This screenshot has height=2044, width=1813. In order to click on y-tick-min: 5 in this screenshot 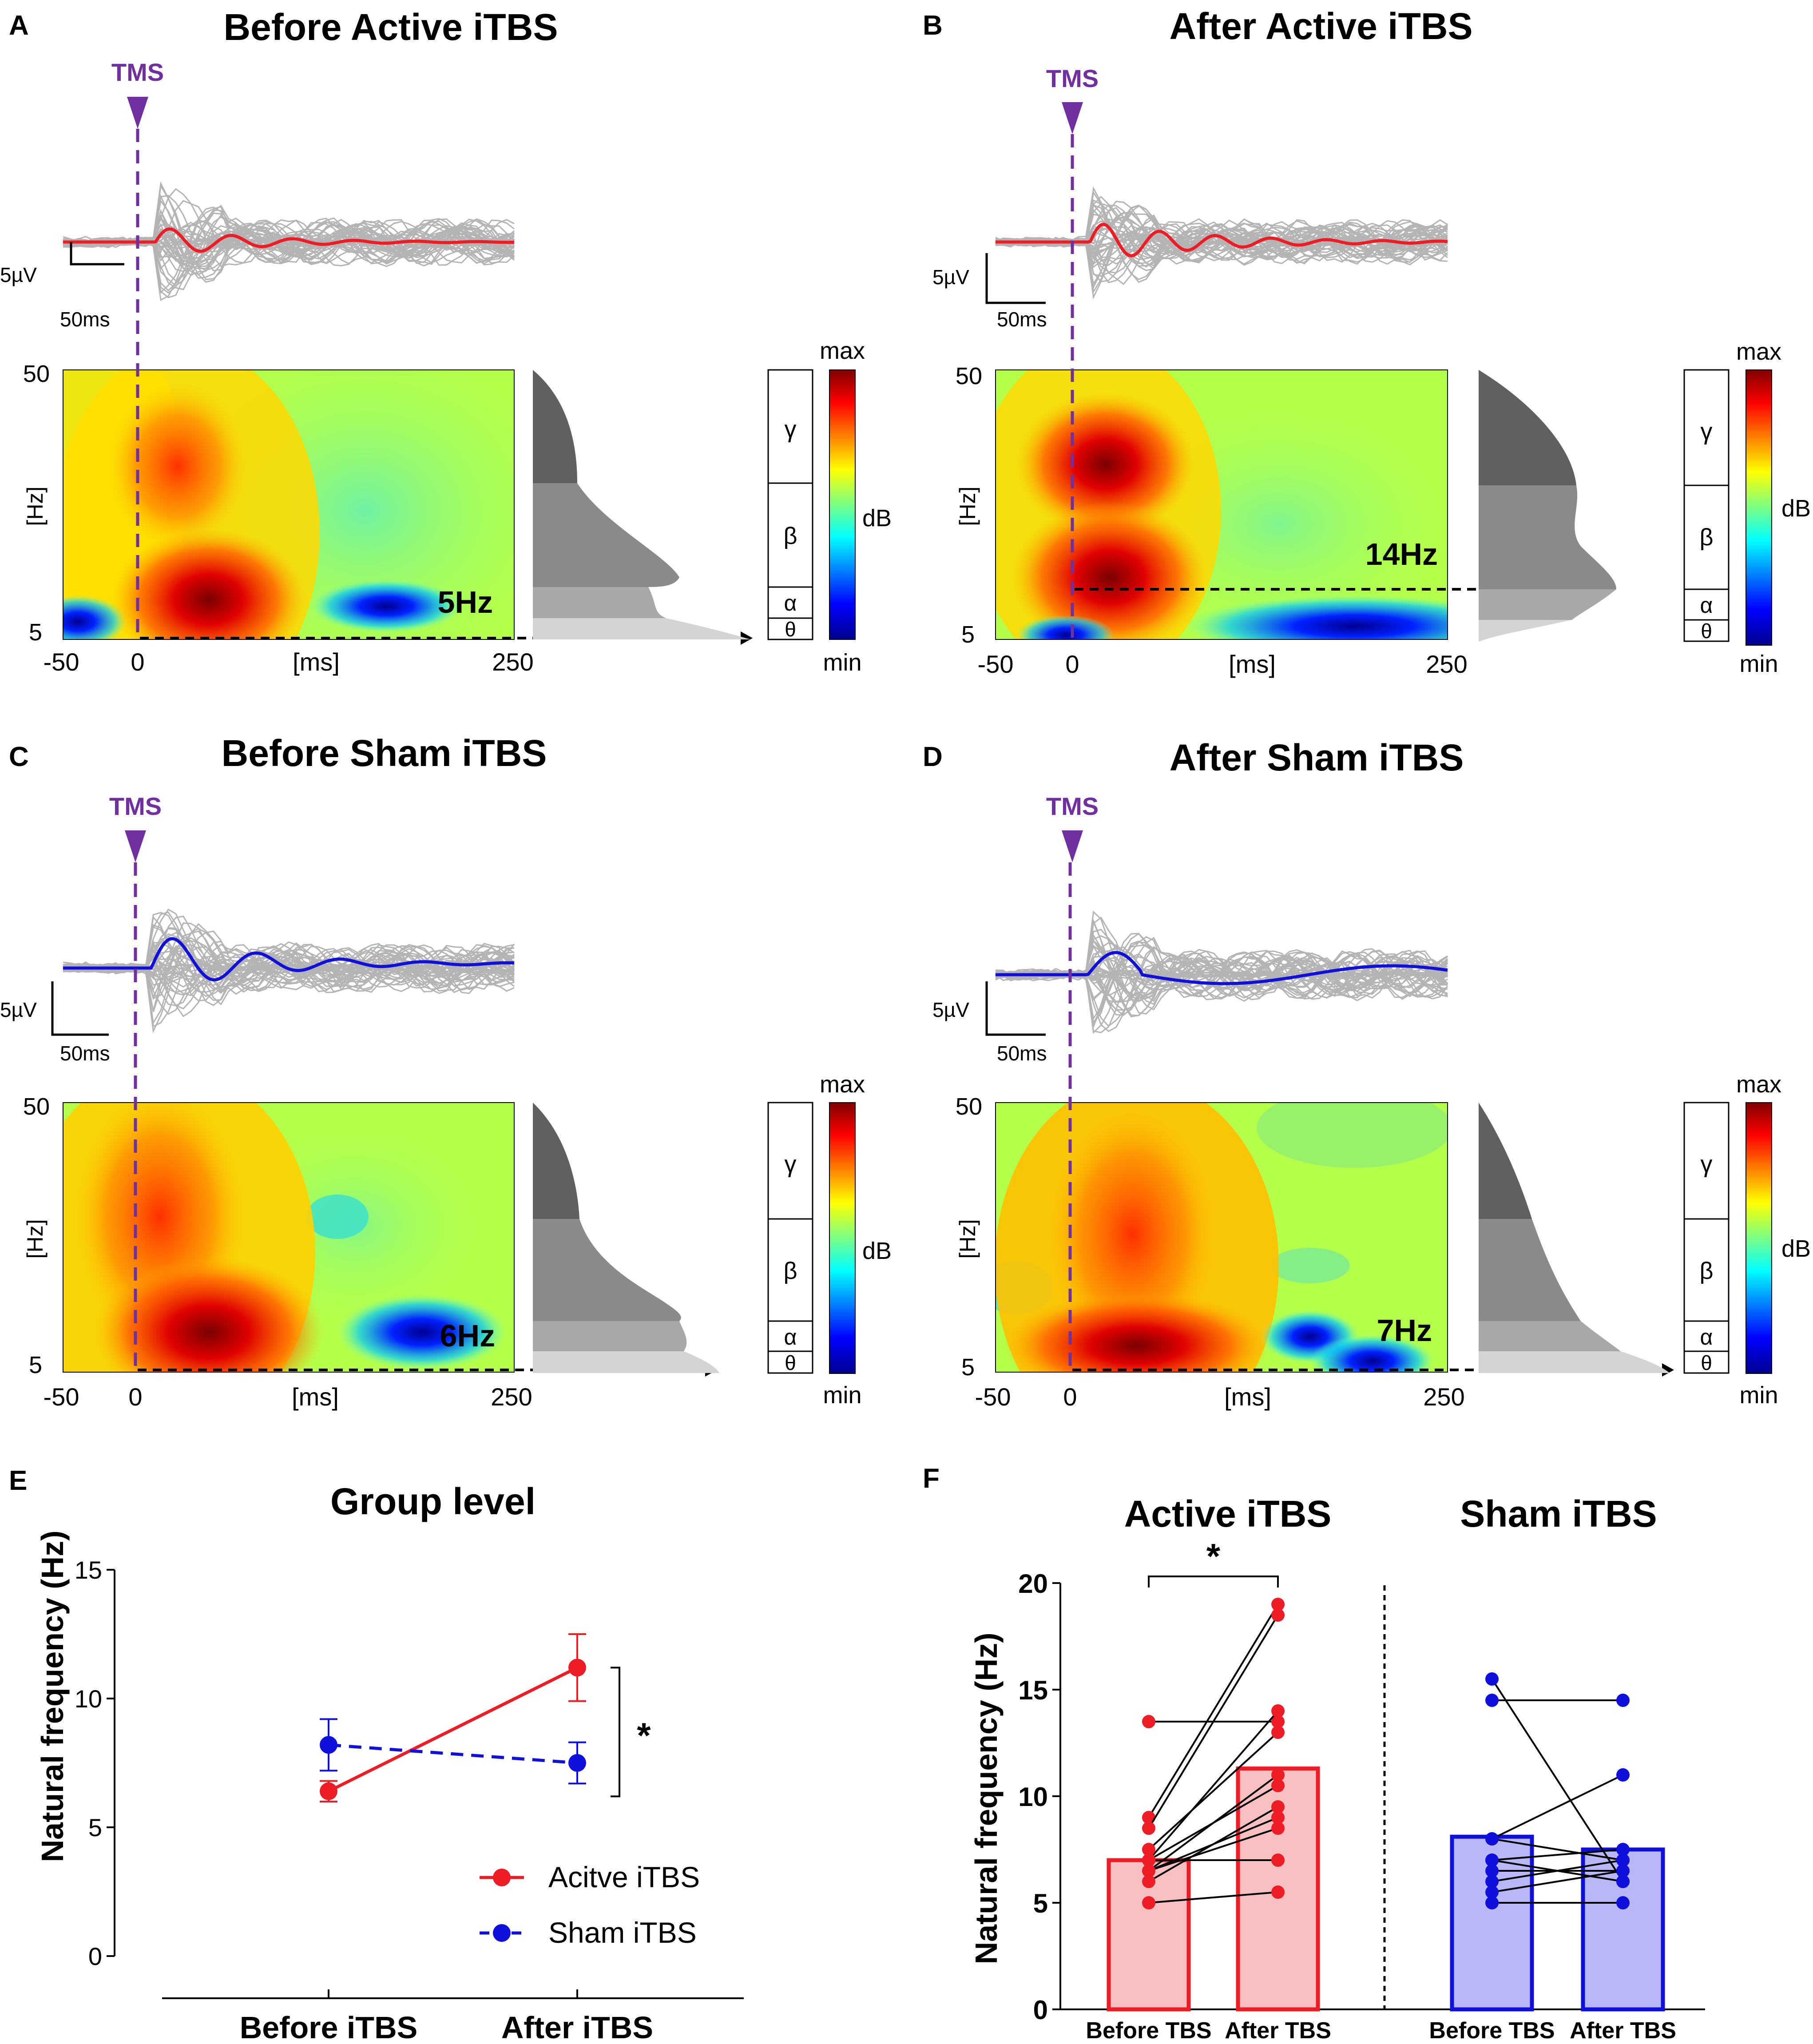, I will do `click(968, 1367)`.